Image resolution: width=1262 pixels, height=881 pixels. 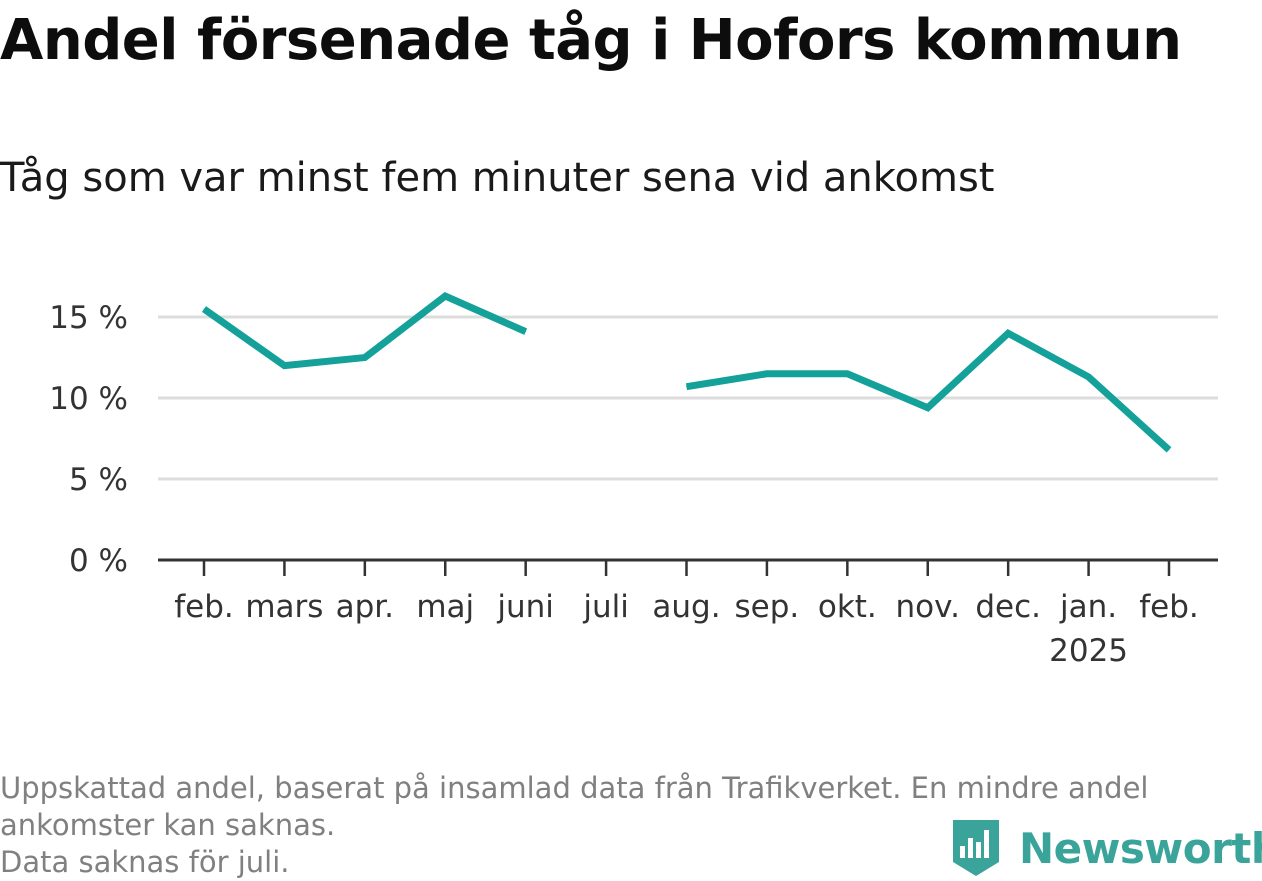 I want to click on newsworthy-logo: Newsworthy, so click(x=1106, y=848).